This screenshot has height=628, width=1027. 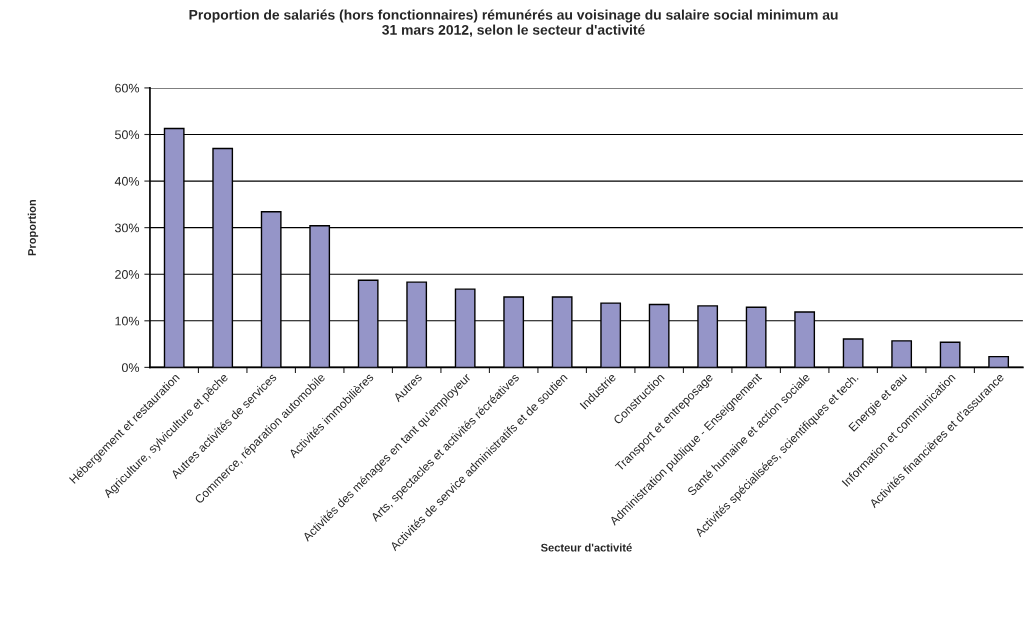 What do you see at coordinates (127, 321) in the screenshot?
I see `y-tick-label: 10%` at bounding box center [127, 321].